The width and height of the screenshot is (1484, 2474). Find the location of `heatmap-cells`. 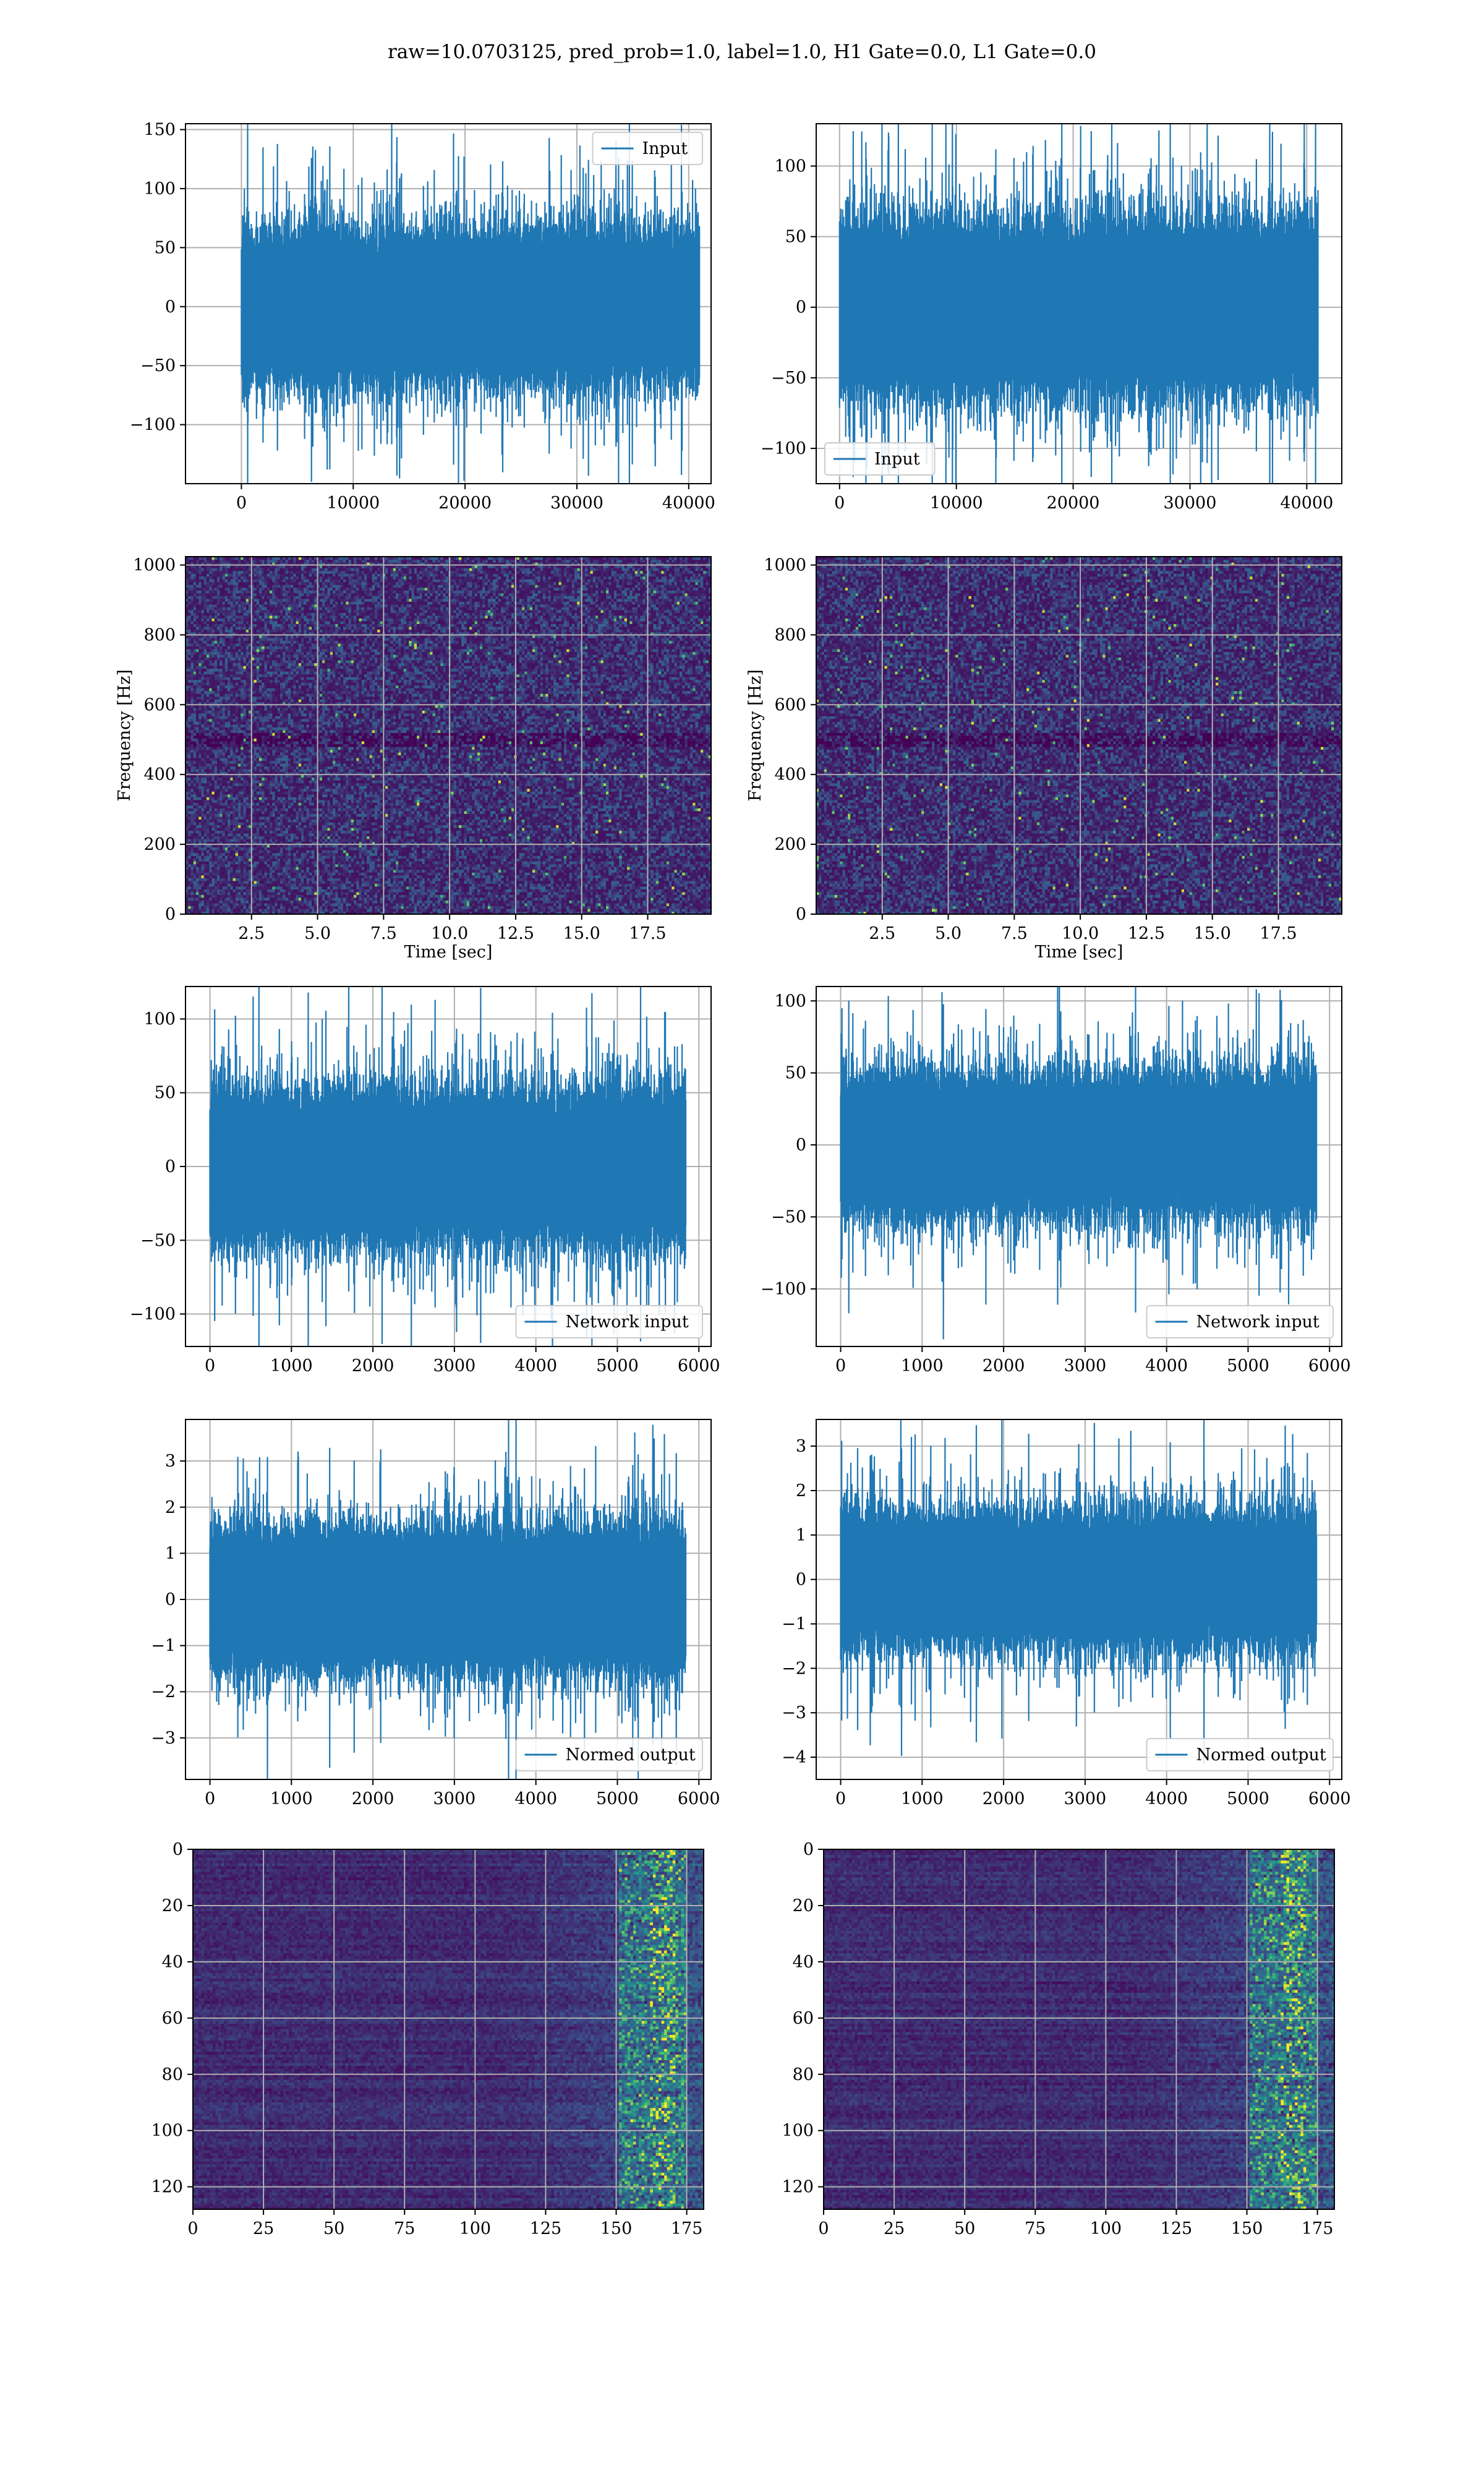

heatmap-cells is located at coordinates (449, 736).